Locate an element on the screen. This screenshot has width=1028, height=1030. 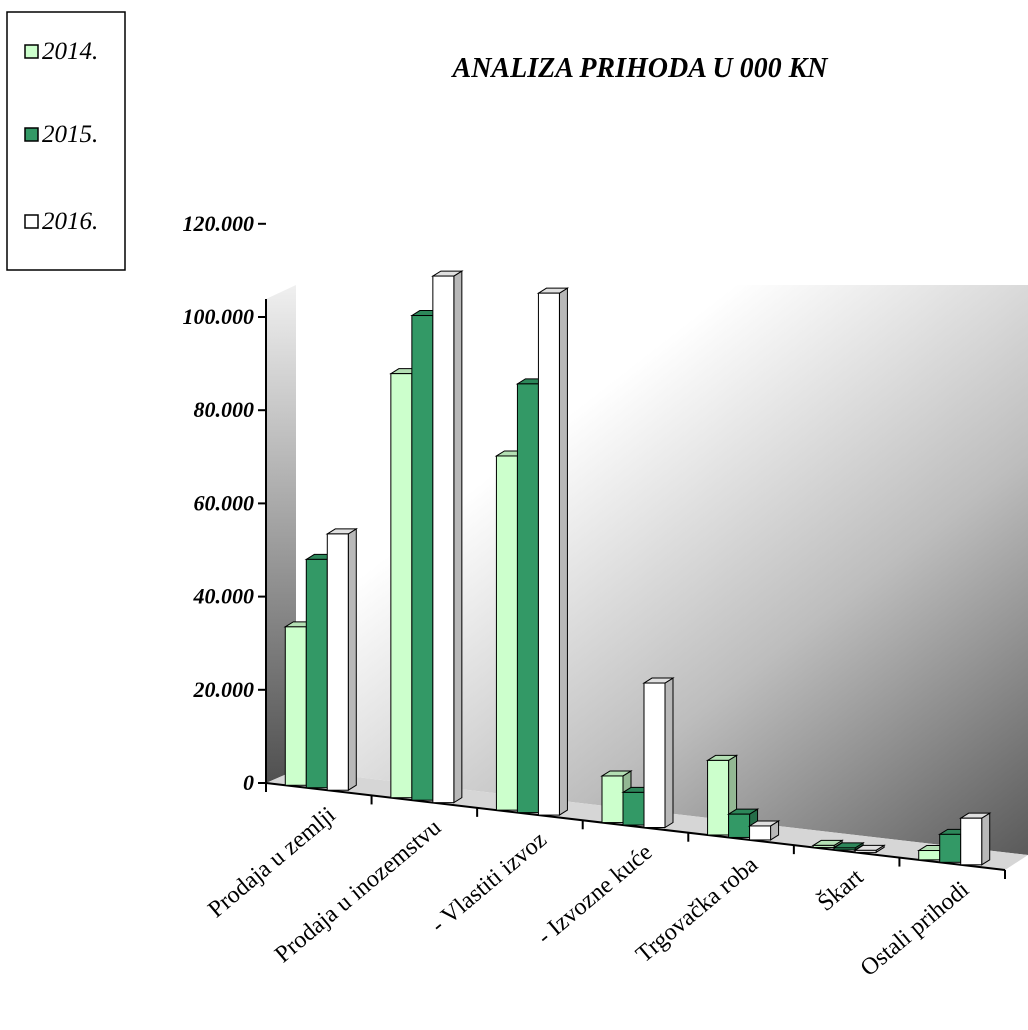
x-tick-label: - Izvozne kuće is located at coordinates (594, 894).